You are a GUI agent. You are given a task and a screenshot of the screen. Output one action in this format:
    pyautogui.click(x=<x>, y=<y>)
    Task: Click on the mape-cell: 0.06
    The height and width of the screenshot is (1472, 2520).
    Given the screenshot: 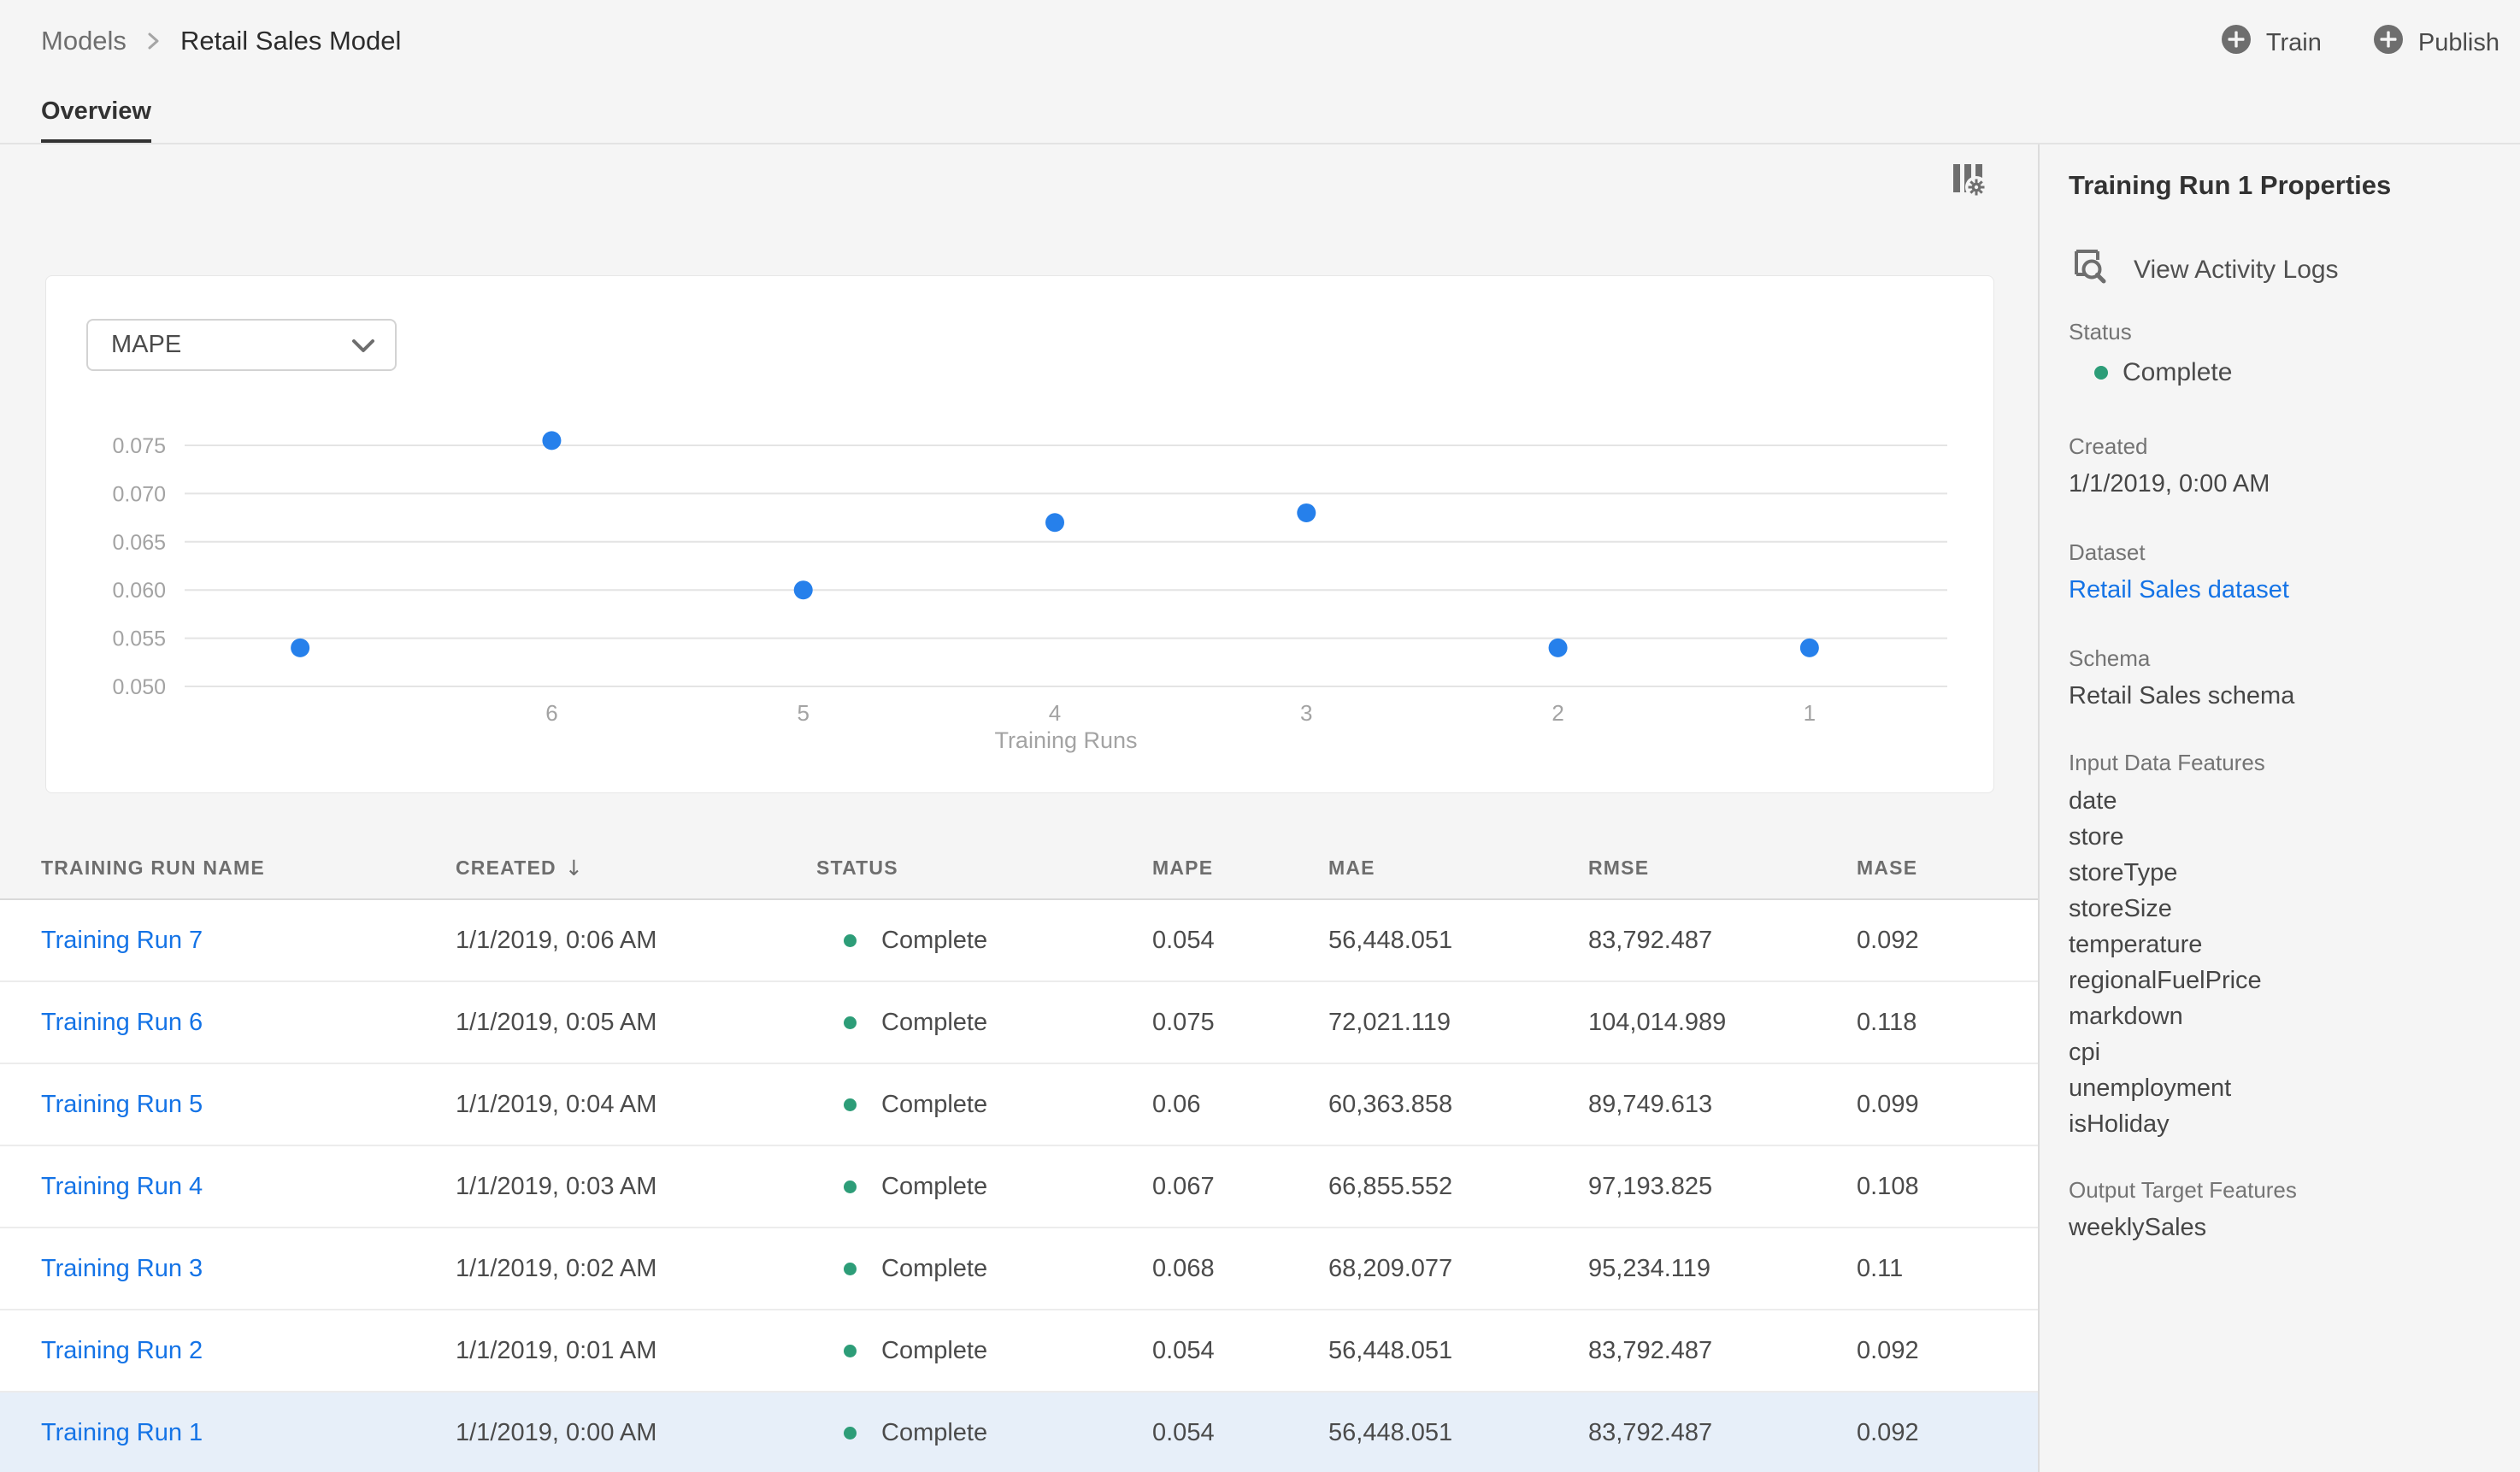 What is the action you would take?
    pyautogui.click(x=1177, y=1104)
    